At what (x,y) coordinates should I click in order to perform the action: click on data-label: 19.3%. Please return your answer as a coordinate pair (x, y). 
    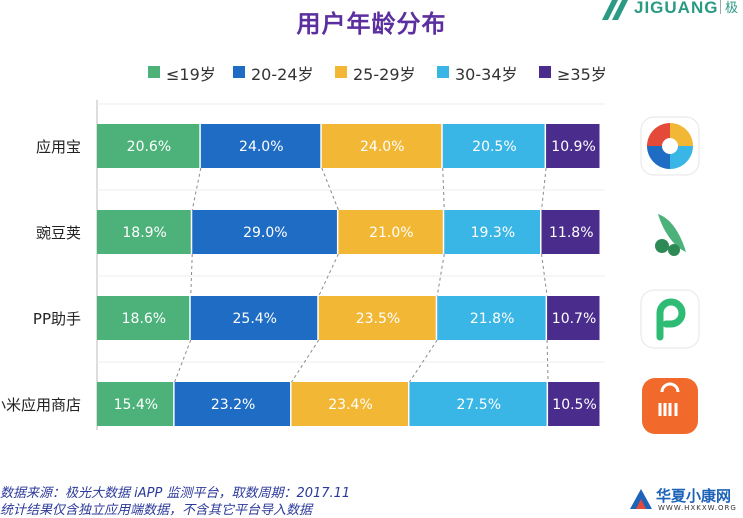
    Looking at the image, I should click on (493, 233).